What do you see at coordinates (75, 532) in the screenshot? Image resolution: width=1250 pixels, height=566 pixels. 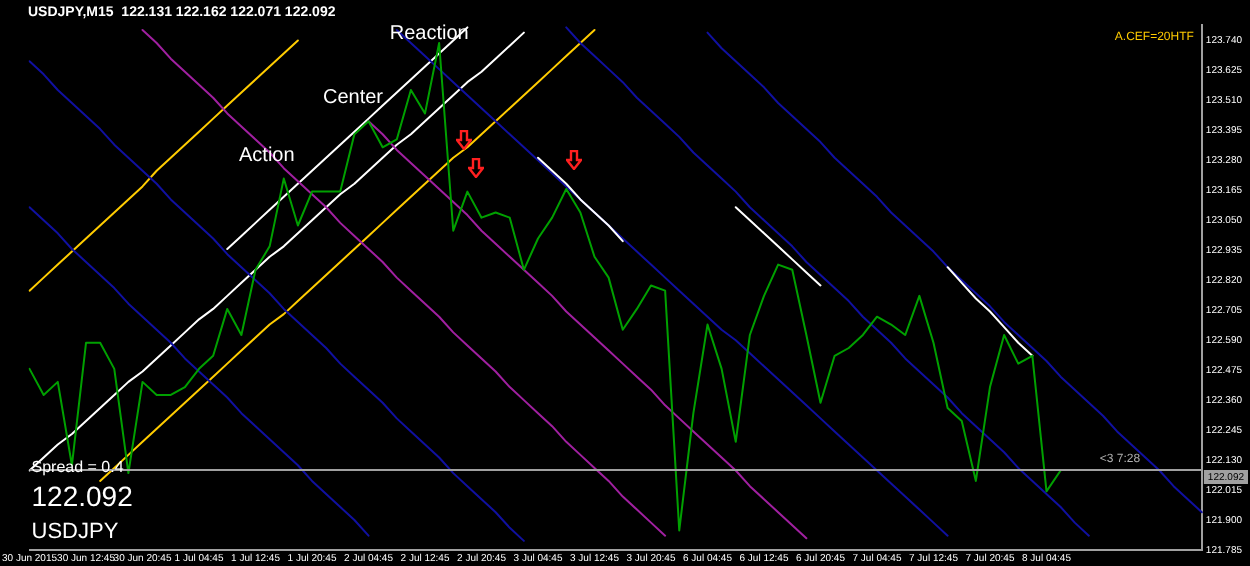 I see `annotation: USDJPY` at bounding box center [75, 532].